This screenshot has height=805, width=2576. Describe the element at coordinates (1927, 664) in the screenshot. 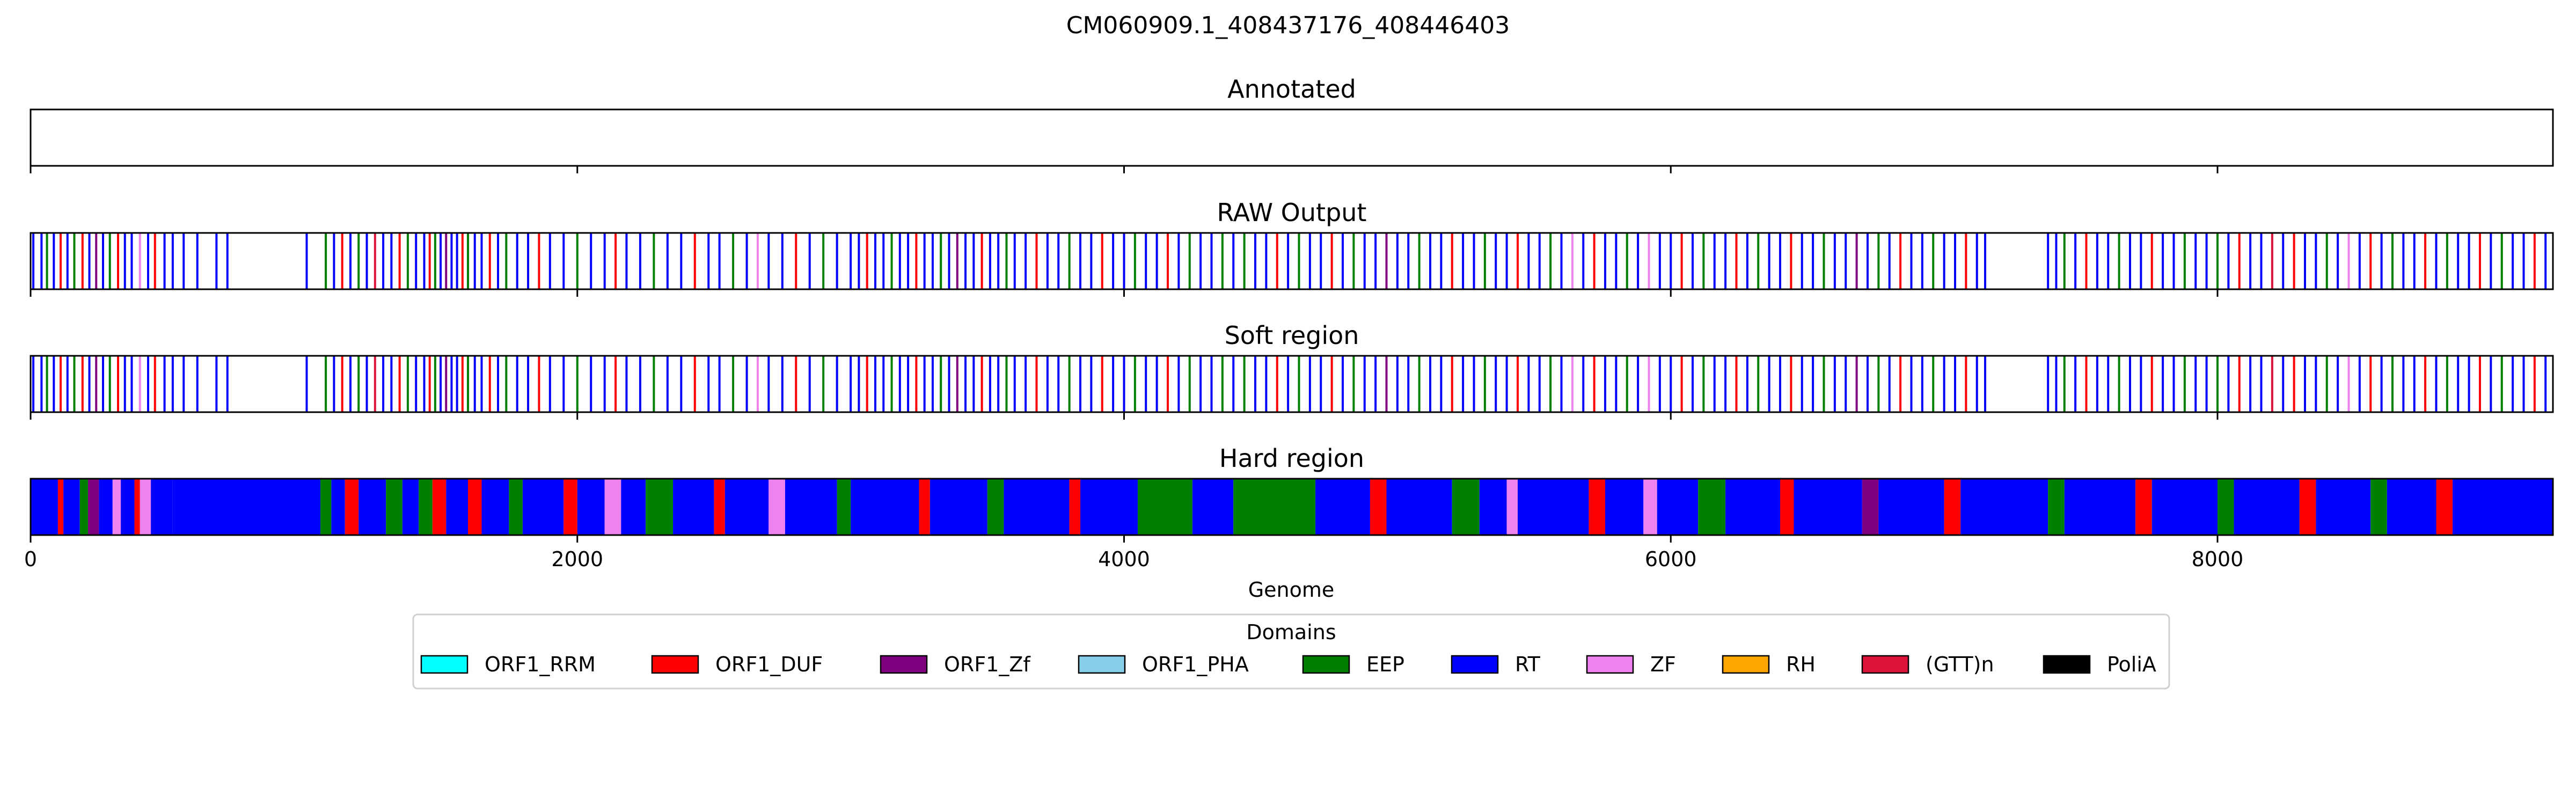

I see `legend-item: (GTT)n` at that location.